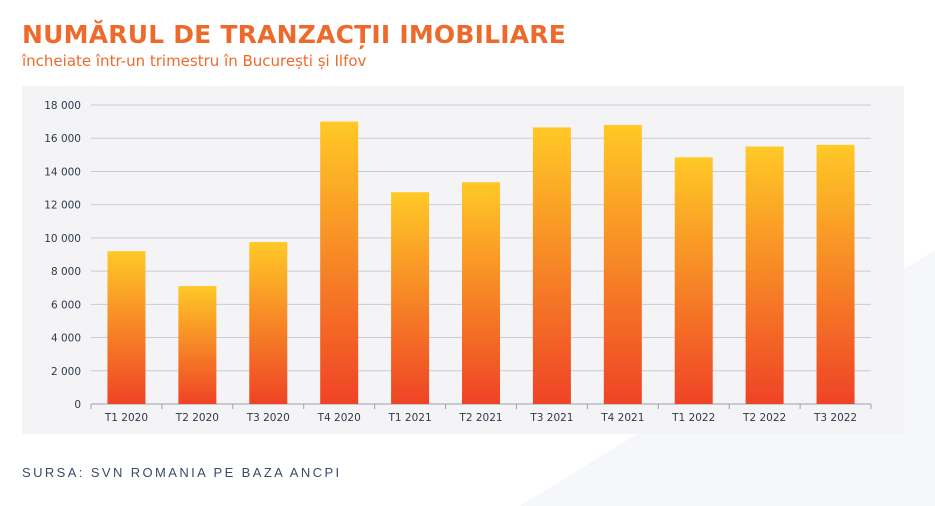 This screenshot has height=506, width=935. What do you see at coordinates (480, 418) in the screenshot?
I see `x-tick-label: T2 2021` at bounding box center [480, 418].